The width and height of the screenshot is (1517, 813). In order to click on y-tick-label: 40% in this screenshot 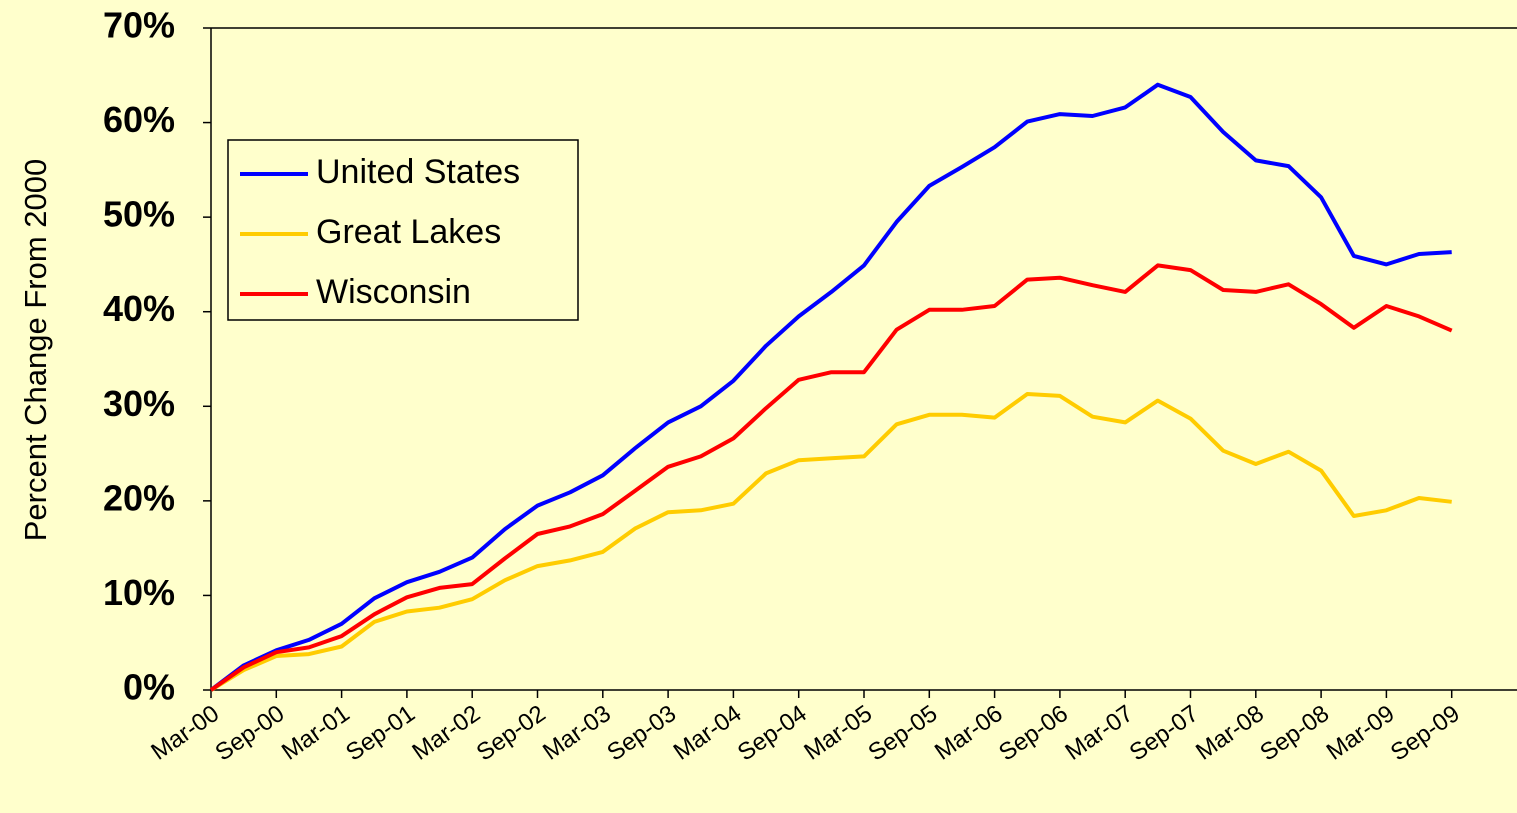, I will do `click(139, 308)`.